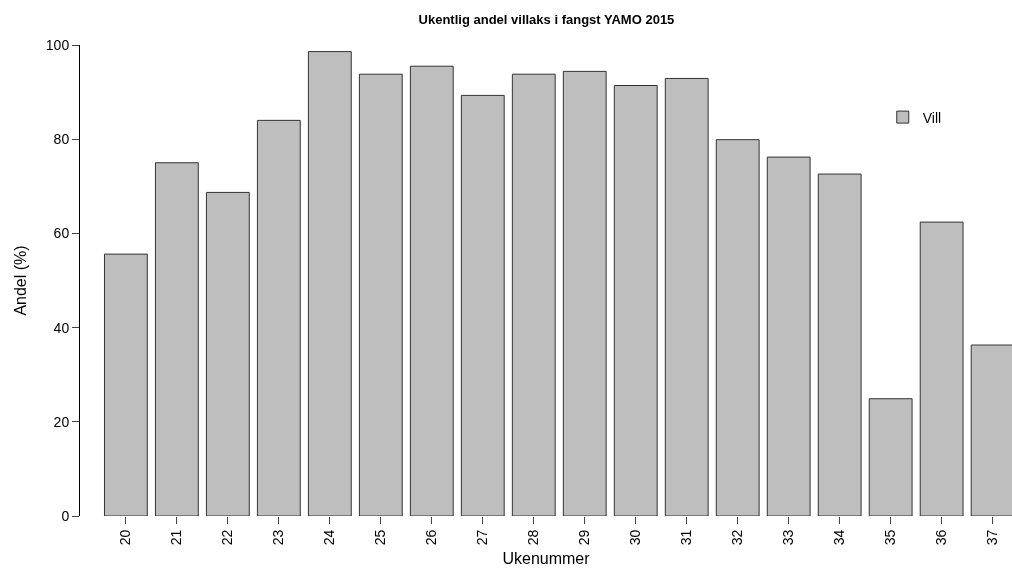 The height and width of the screenshot is (581, 1012). What do you see at coordinates (890, 537) in the screenshot?
I see `x-tick-label: 35` at bounding box center [890, 537].